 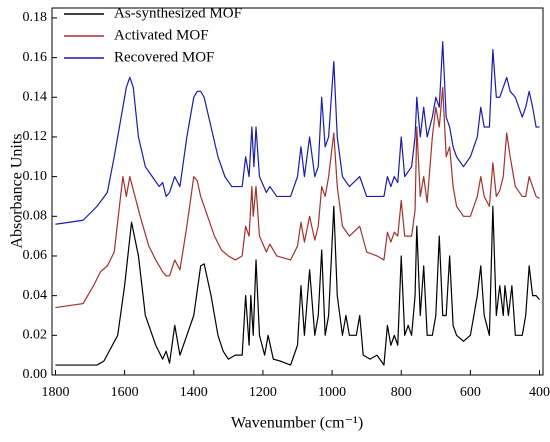 I want to click on y-tick-label: 0.02, so click(x=35, y=335).